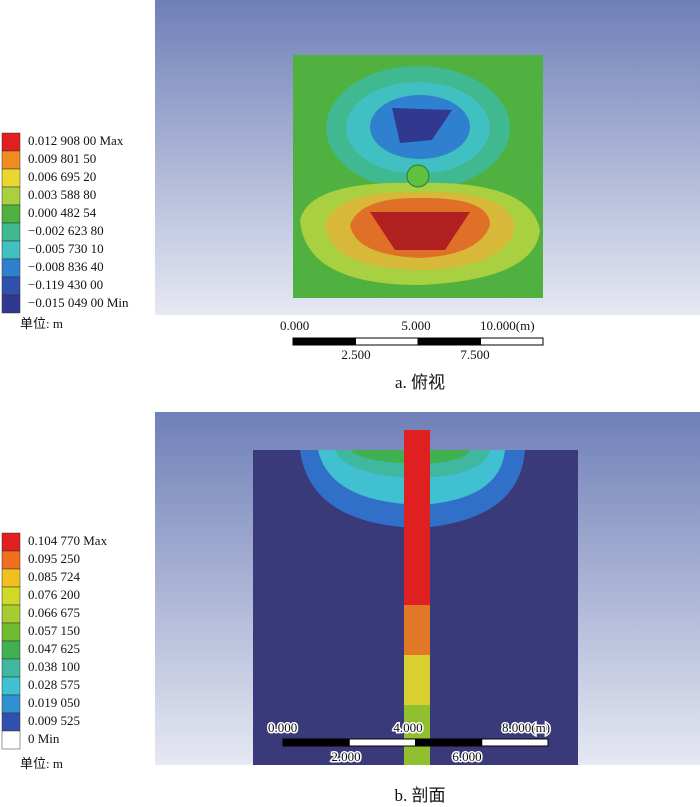 The image size is (700, 807). Describe the element at coordinates (54, 702) in the screenshot. I see `legend-label: 0.019 050` at that location.